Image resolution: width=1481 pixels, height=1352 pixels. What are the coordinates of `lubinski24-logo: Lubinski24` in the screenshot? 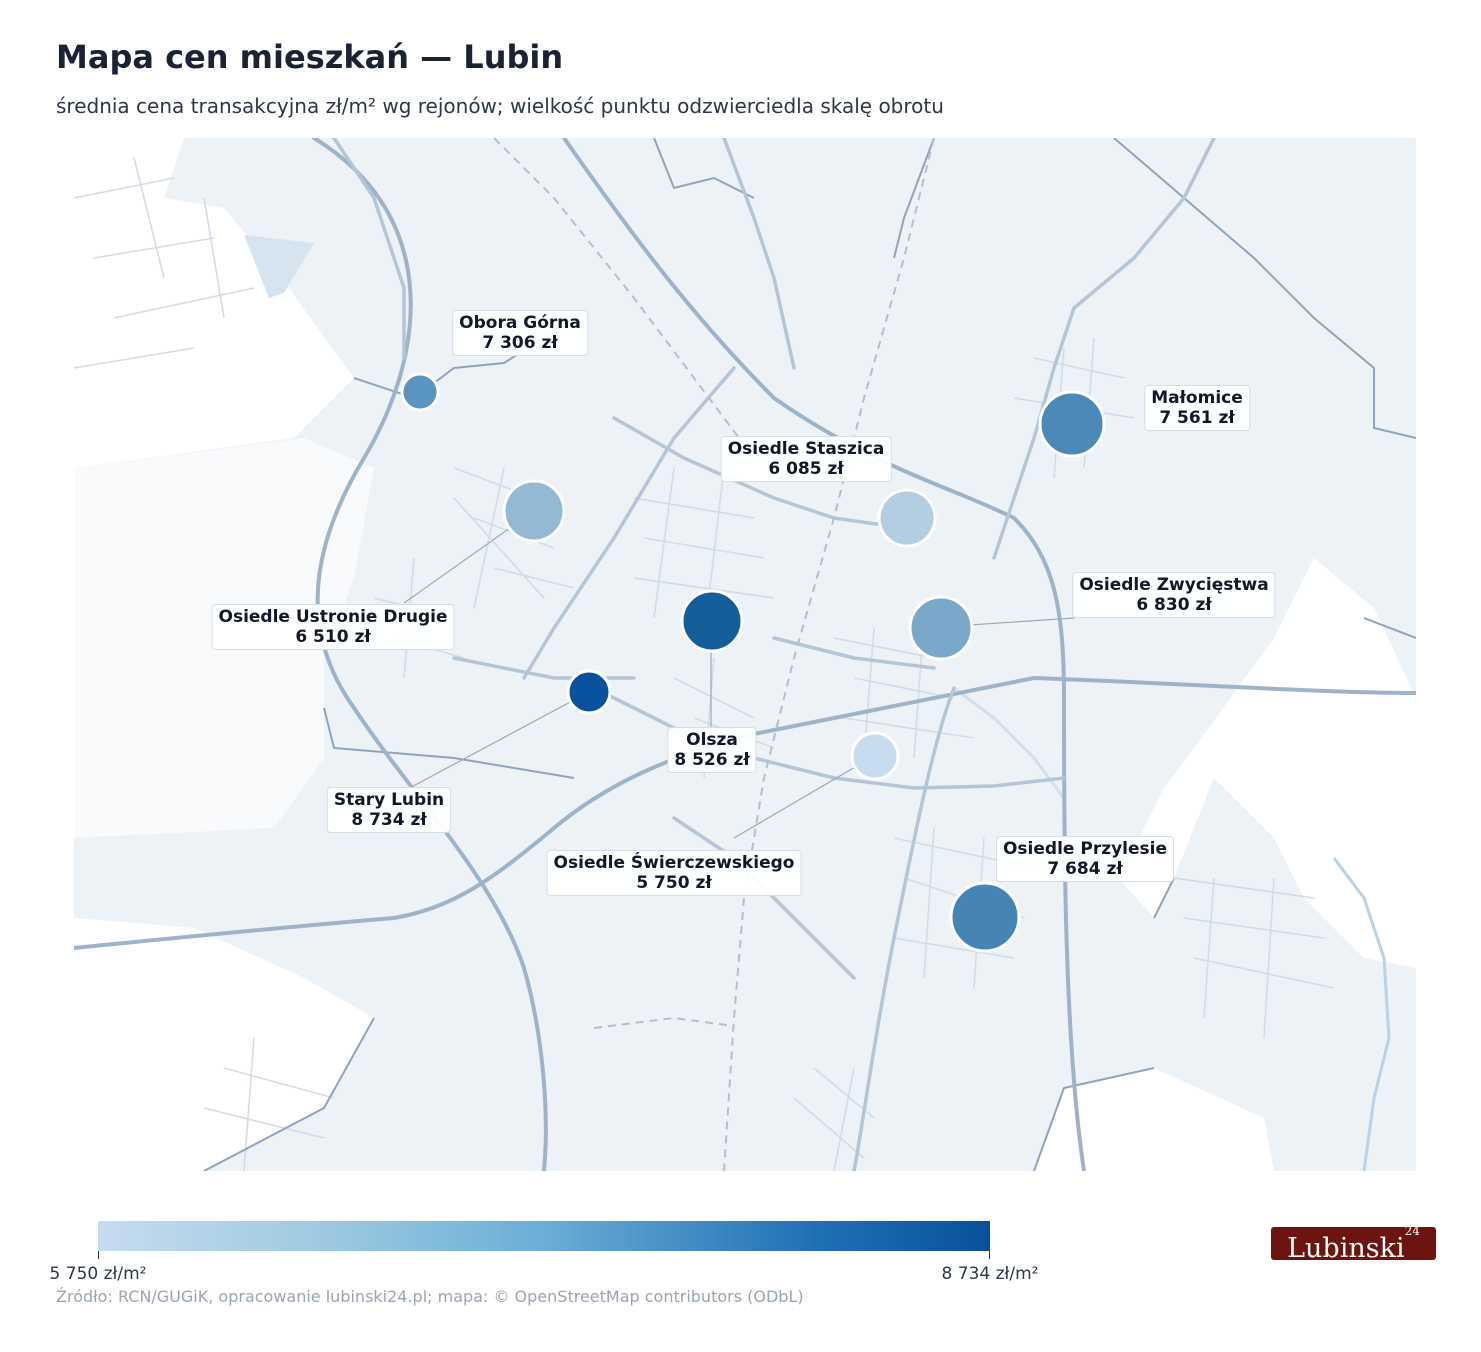 It's located at (1353, 1244).